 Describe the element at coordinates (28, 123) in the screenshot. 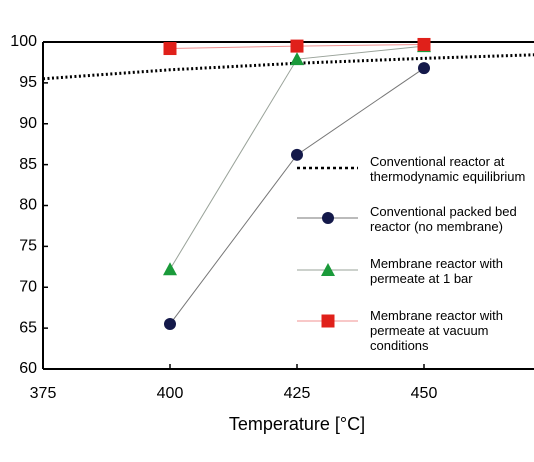

I see `y-tick-label: 90` at that location.